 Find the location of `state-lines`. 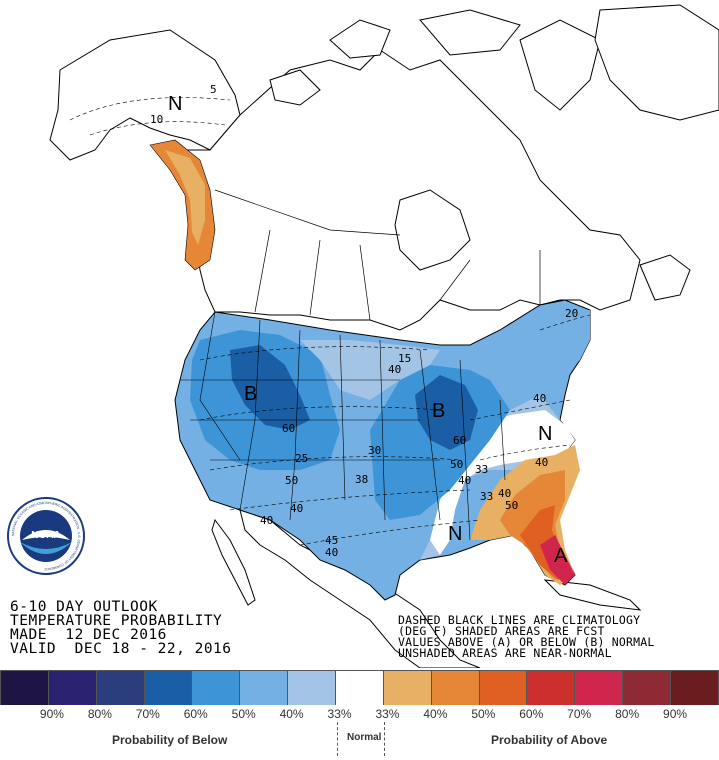

state-lines is located at coordinates (343, 426).